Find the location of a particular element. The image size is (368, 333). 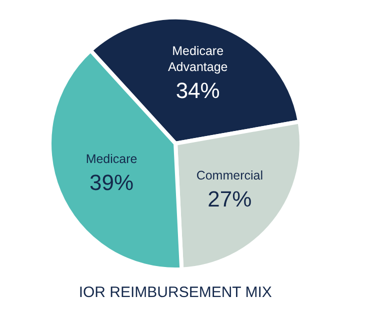

data-label: 34% is located at coordinates (198, 90).